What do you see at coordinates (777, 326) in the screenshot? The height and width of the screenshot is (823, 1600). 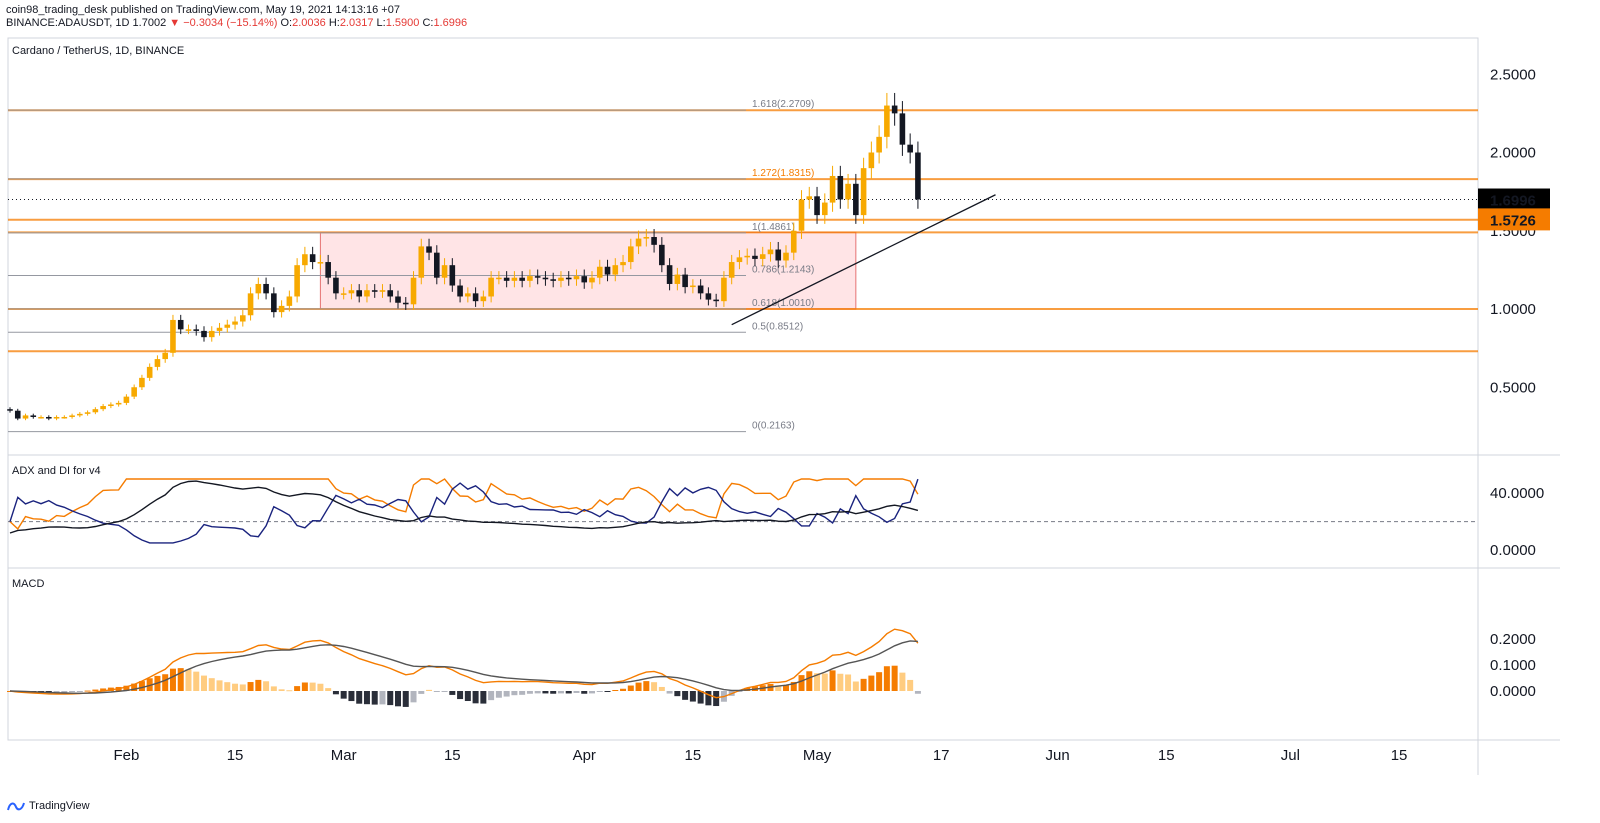 I see `fib-label: 0.5(0.8512)` at bounding box center [777, 326].